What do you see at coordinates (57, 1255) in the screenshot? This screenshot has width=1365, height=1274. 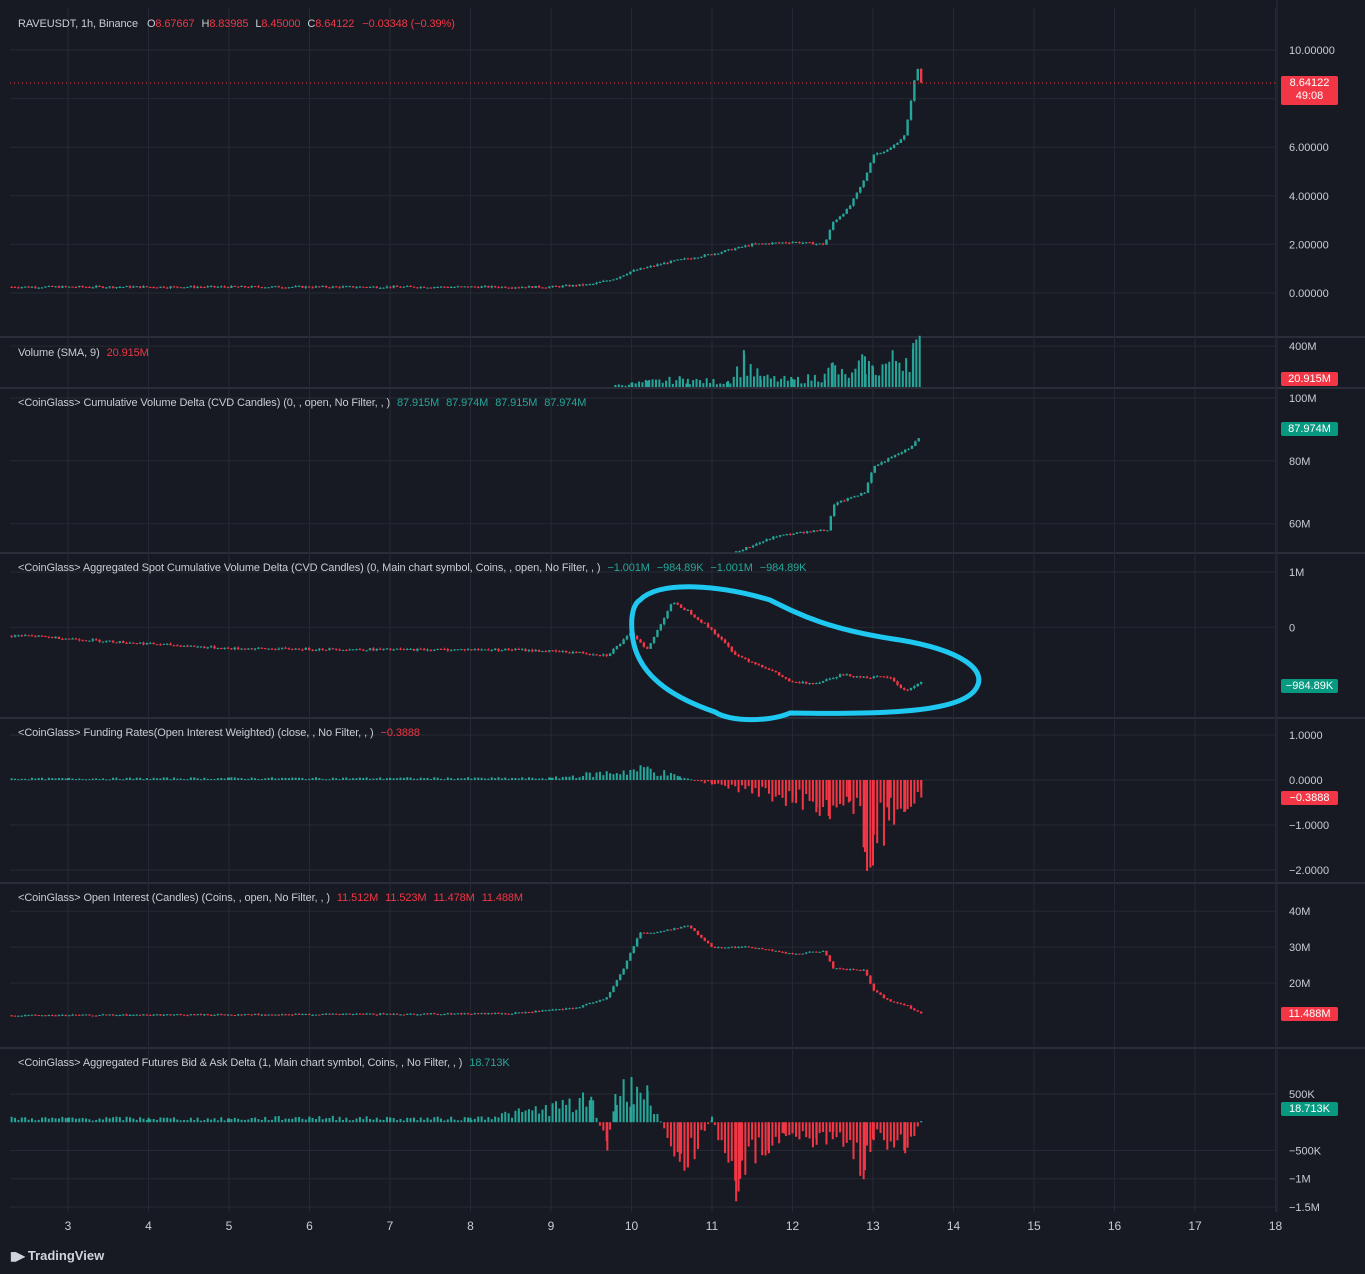 I see `tradingview-logo: ▮▶ TradingView` at bounding box center [57, 1255].